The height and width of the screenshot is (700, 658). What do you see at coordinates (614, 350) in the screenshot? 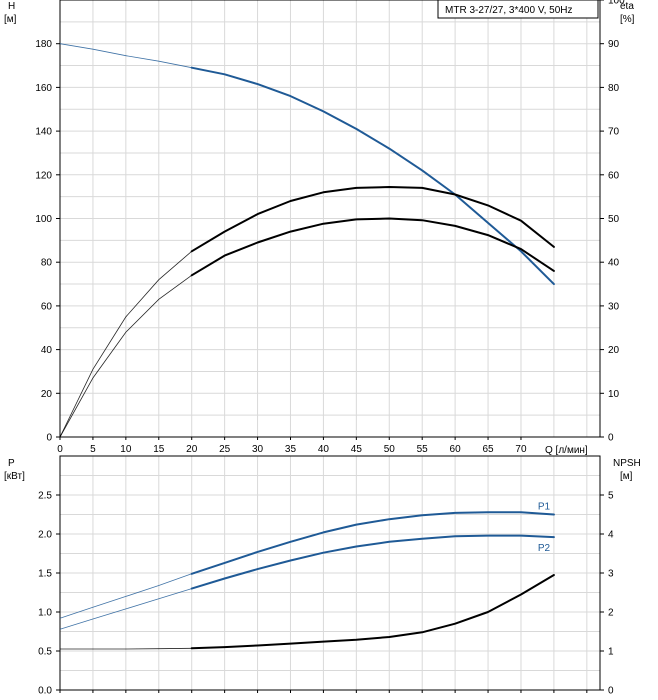
I see `upper-right-tick-label: 20` at bounding box center [614, 350].